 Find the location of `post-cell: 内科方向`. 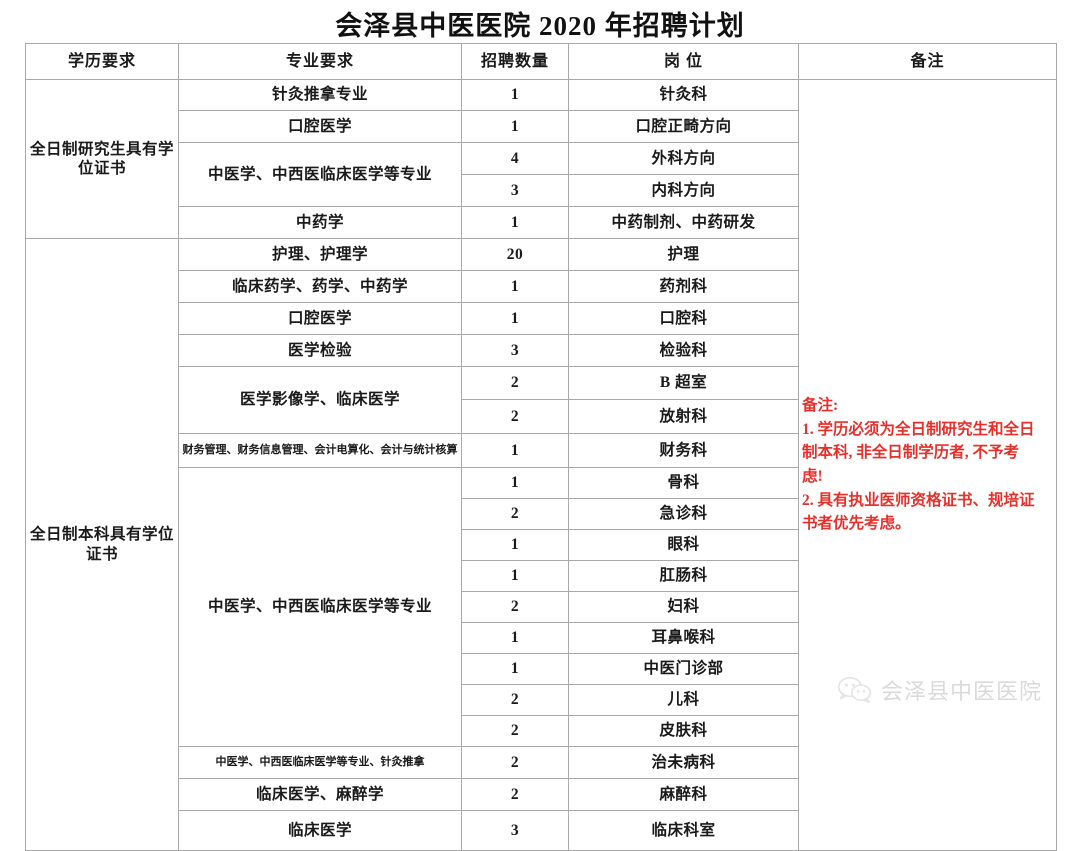

post-cell: 内科方向 is located at coordinates (683, 190).